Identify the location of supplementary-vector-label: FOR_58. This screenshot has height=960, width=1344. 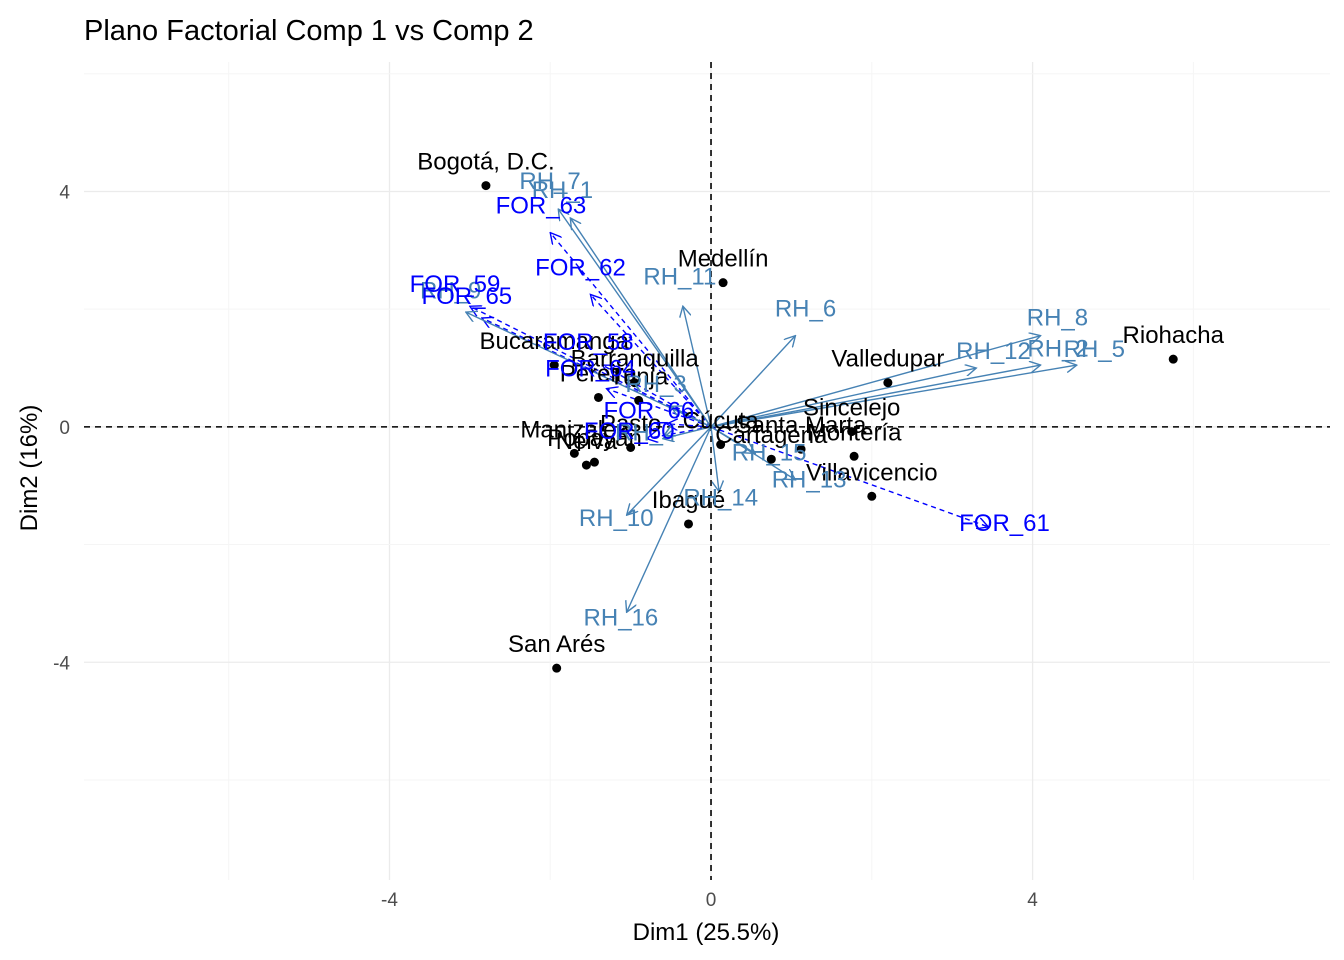
(588, 342).